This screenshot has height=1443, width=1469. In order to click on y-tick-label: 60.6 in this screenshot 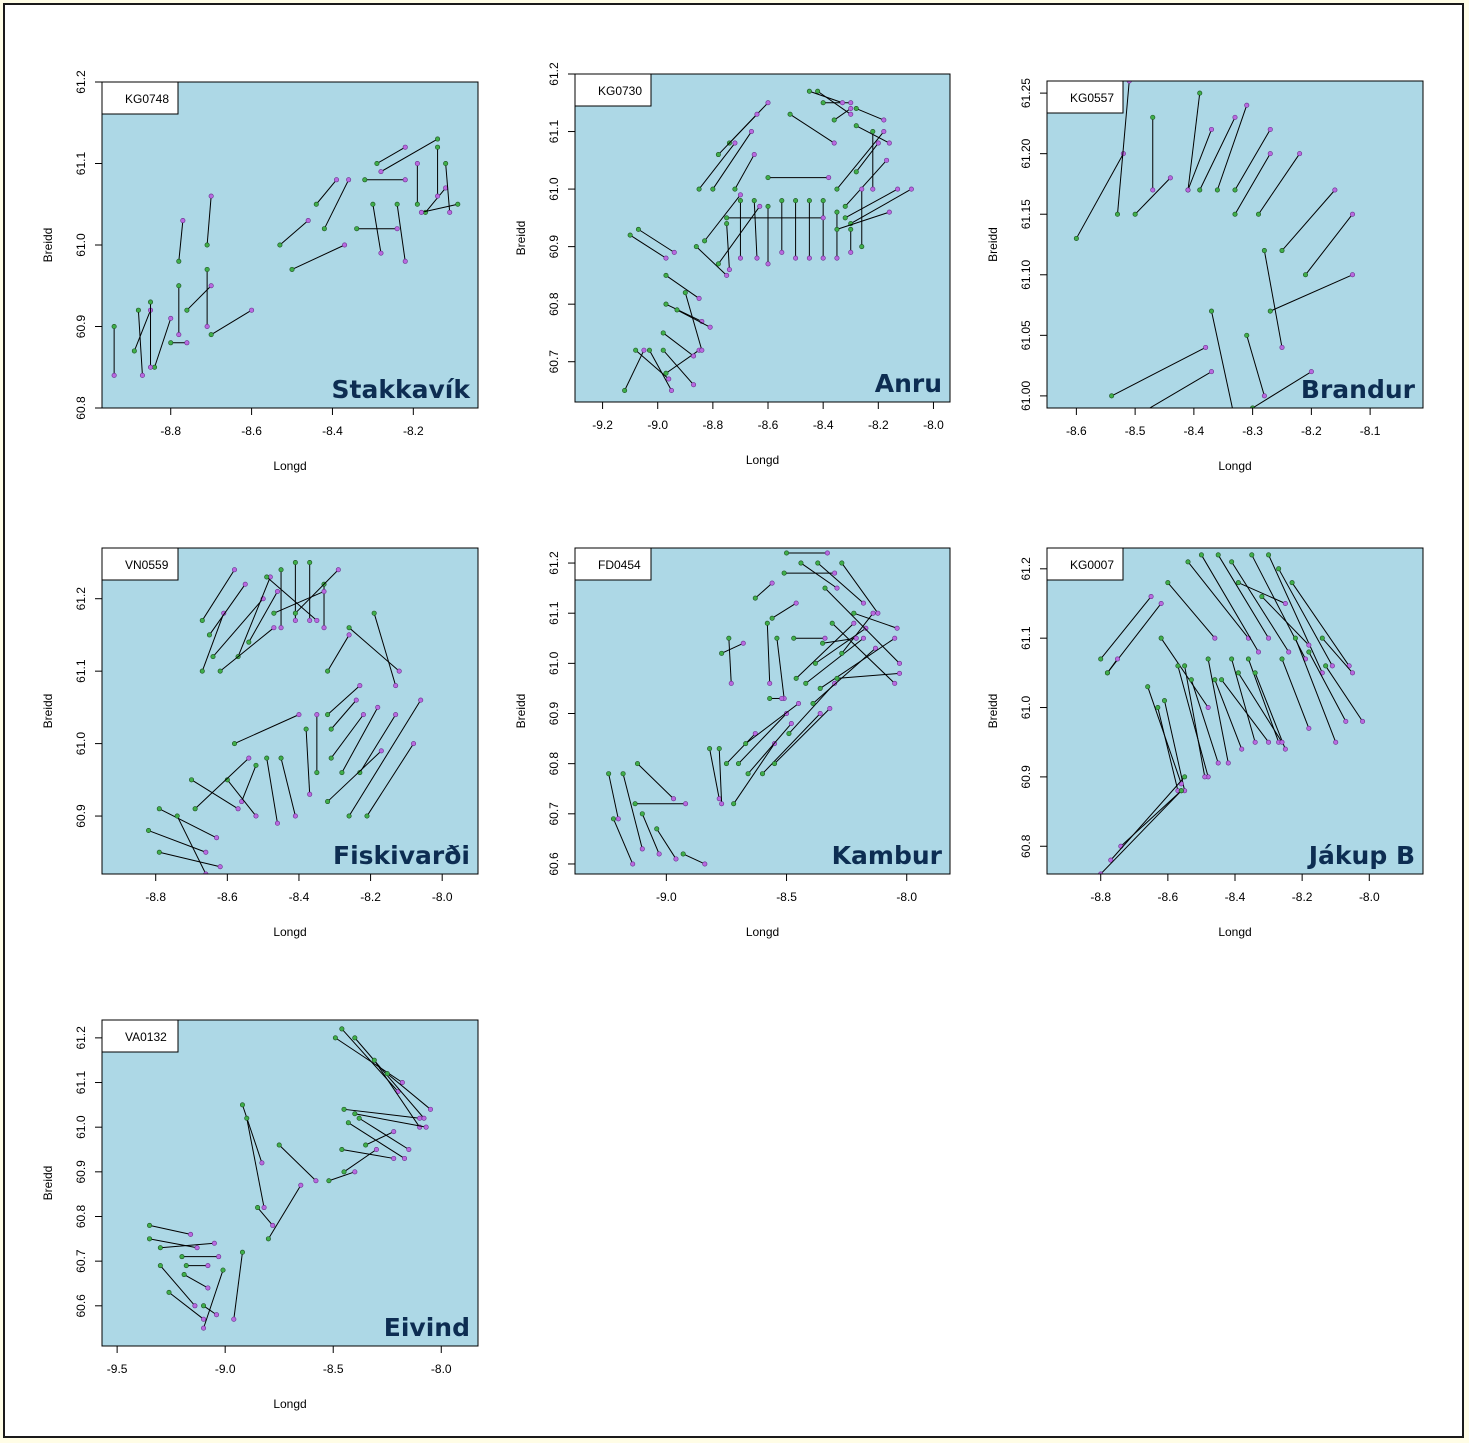, I will do `click(81, 1306)`.